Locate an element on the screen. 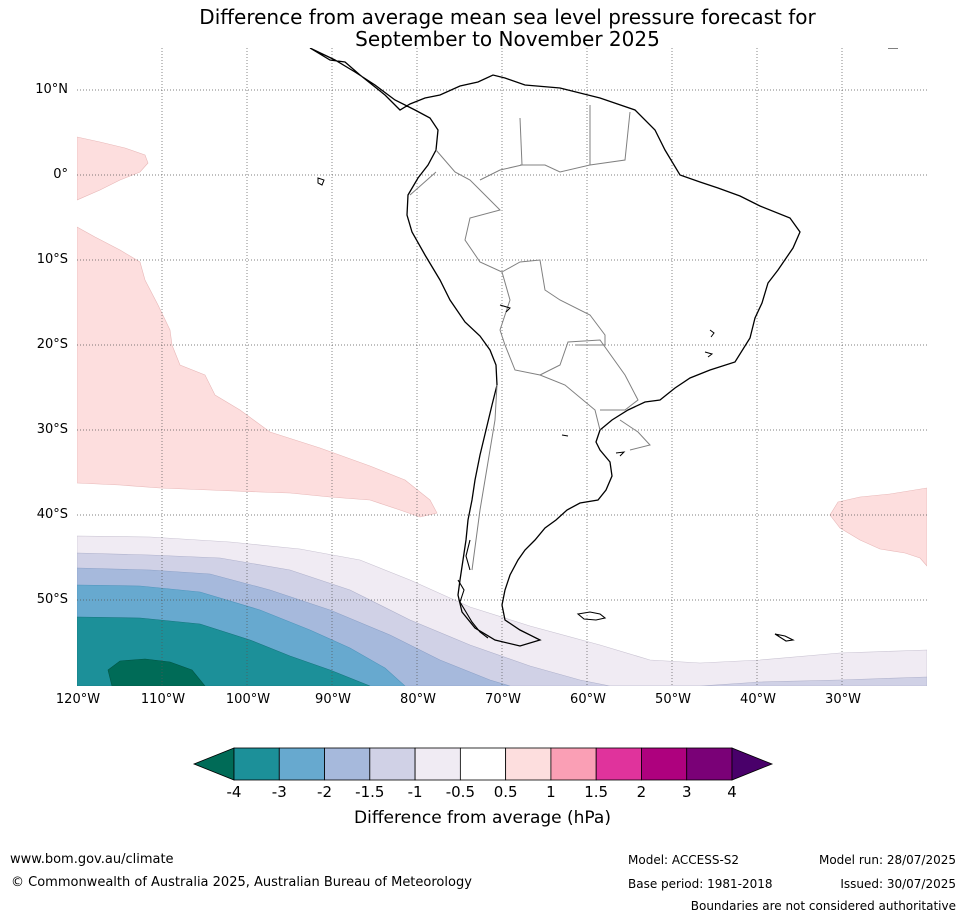 The height and width of the screenshot is (919, 965). model-run-label: Model run: 28/07/2025 is located at coordinates (887, 860).